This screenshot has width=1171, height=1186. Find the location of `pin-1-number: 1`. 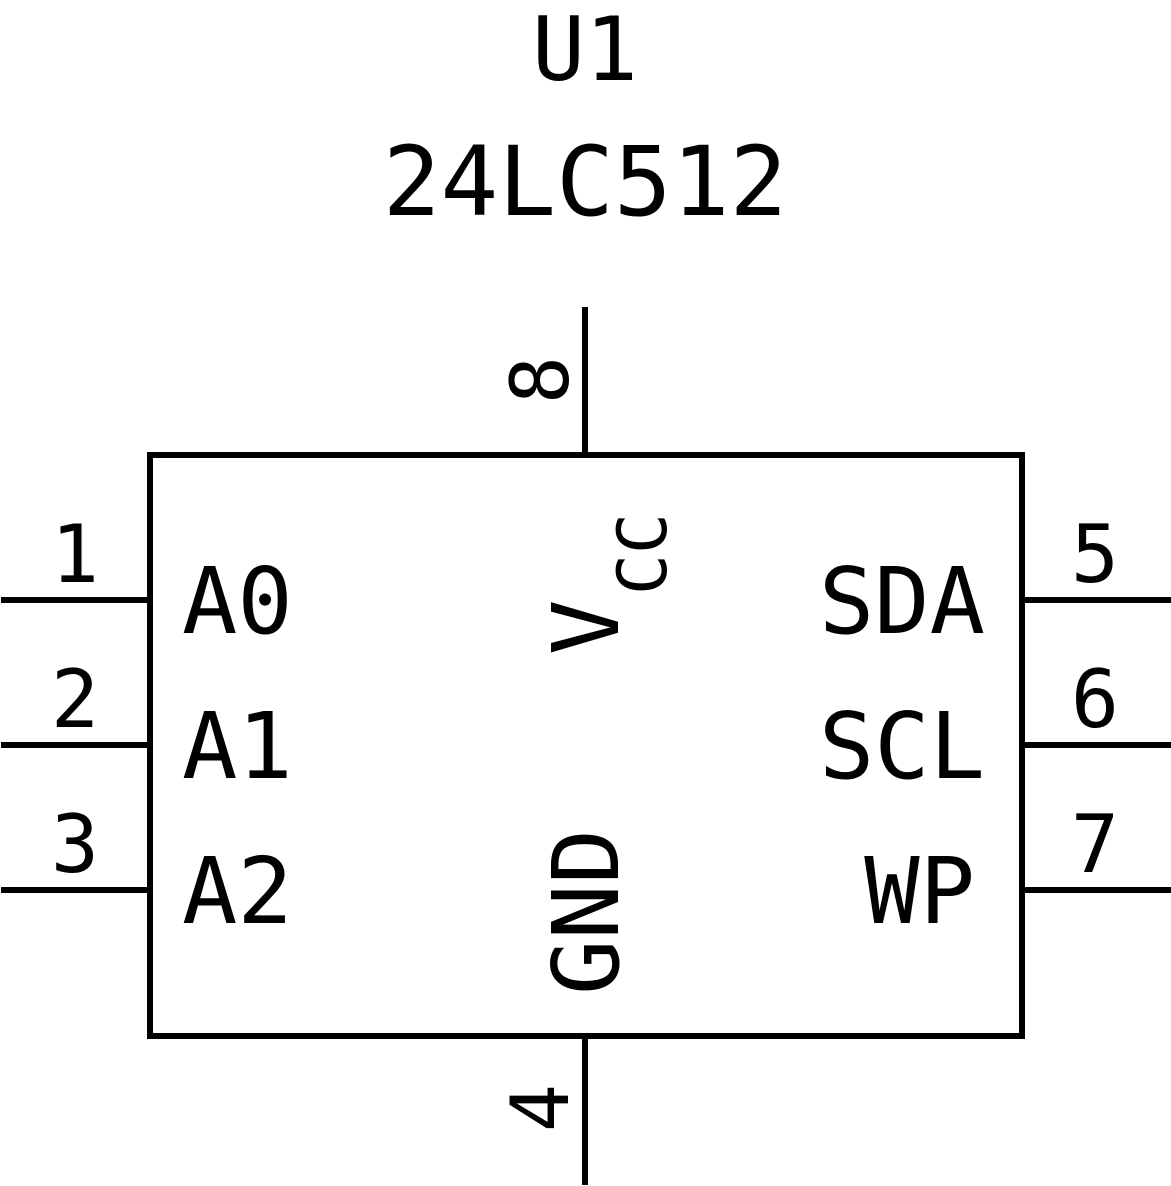

pin-1-number: 1 is located at coordinates (75, 554).